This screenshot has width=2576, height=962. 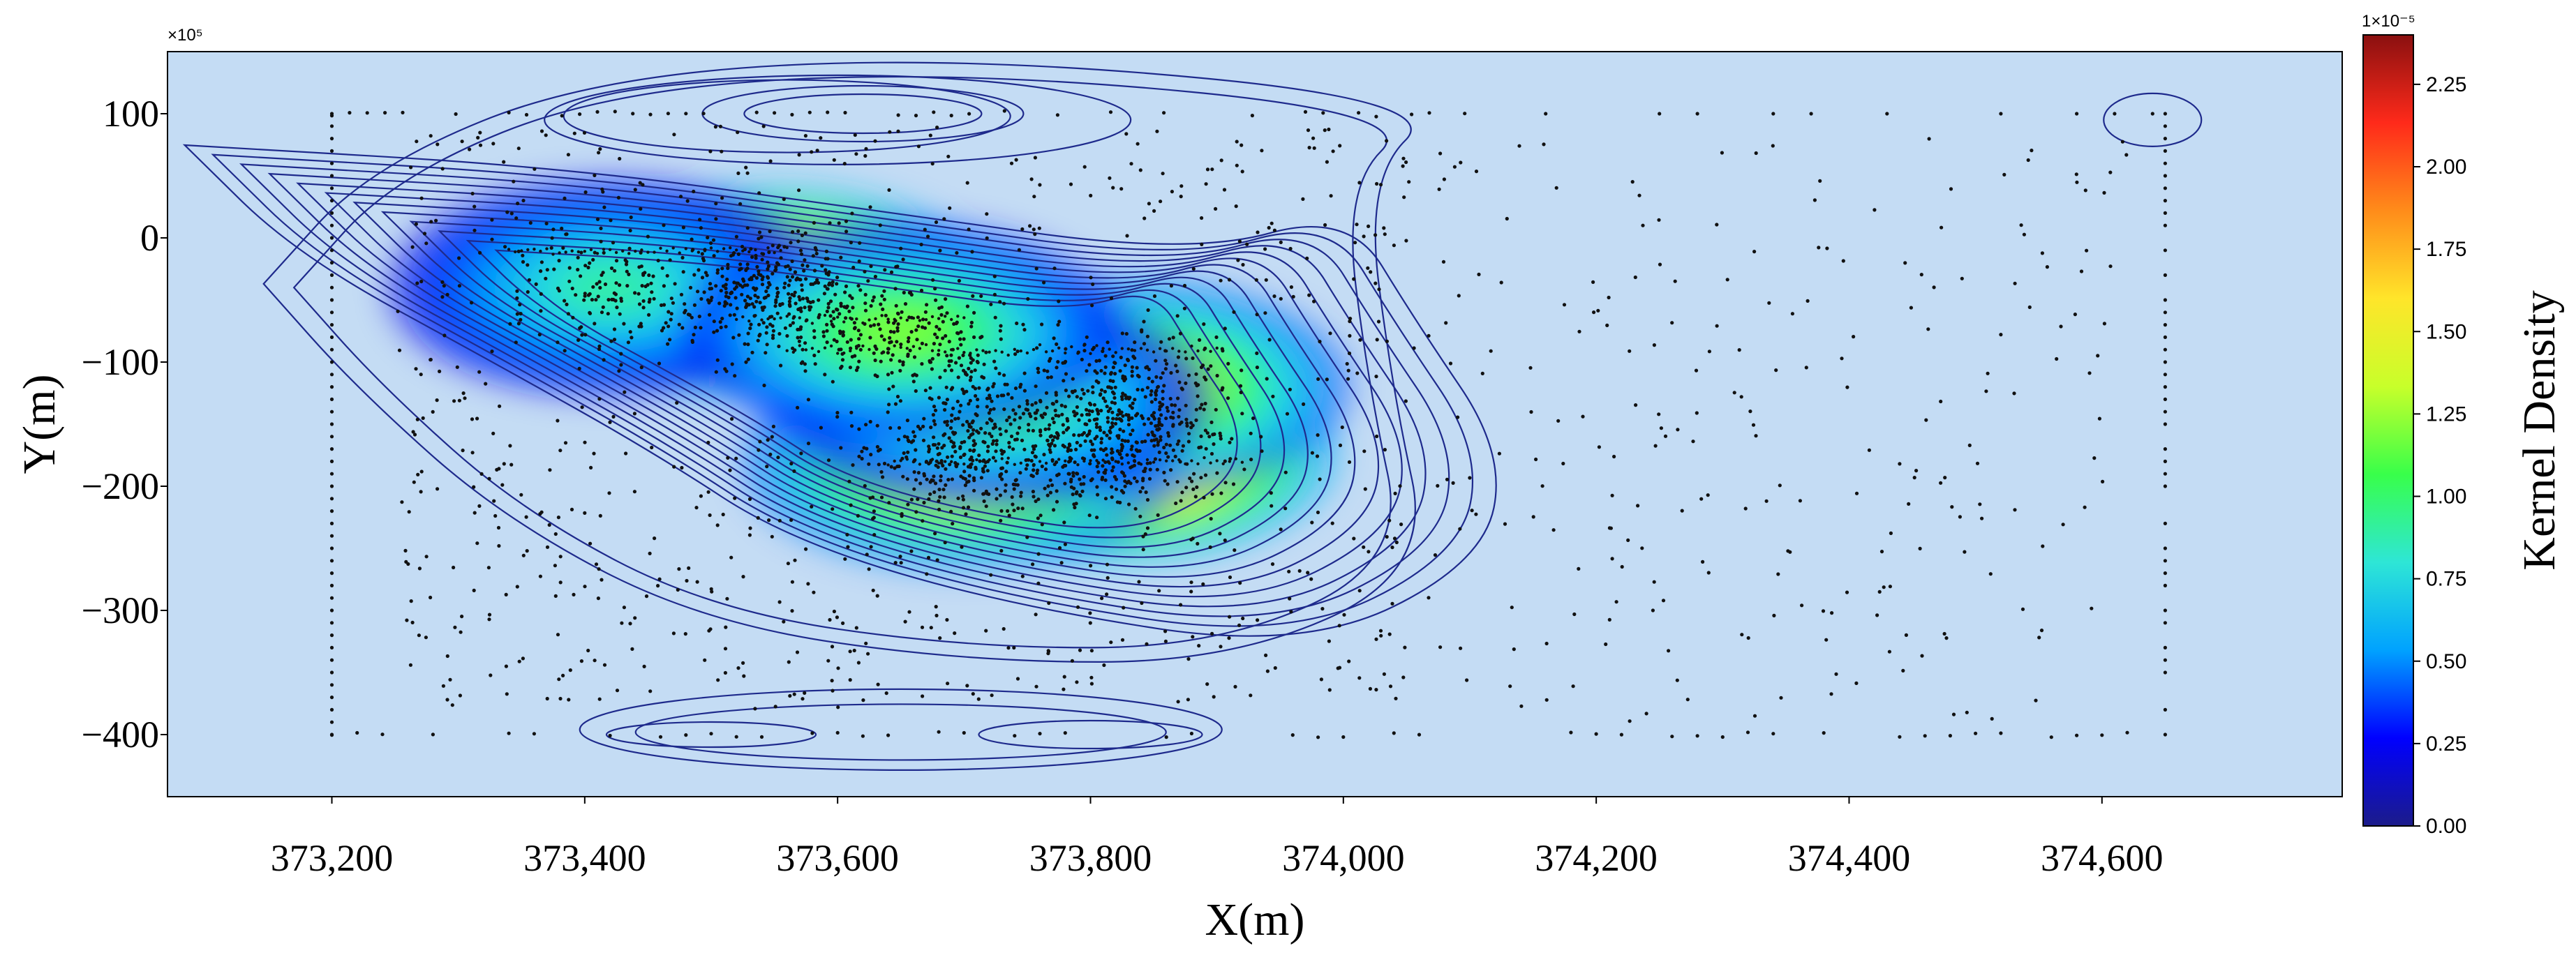 What do you see at coordinates (584, 858) in the screenshot?
I see `x-tick-label: 373,400` at bounding box center [584, 858].